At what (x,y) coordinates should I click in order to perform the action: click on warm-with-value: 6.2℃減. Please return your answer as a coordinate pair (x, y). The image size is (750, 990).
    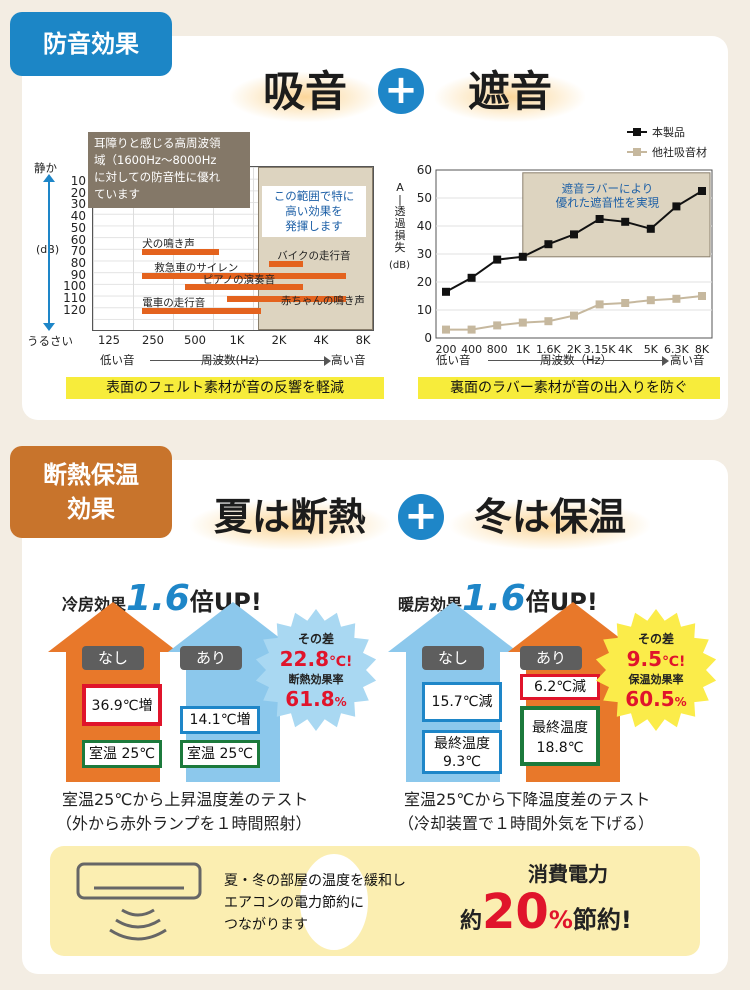
    Looking at the image, I should click on (560, 687).